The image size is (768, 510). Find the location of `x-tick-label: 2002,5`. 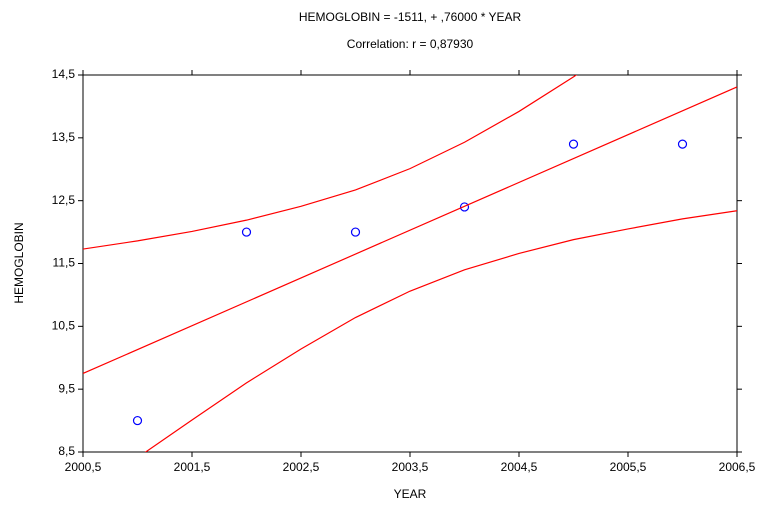

x-tick-label: 2002,5 is located at coordinates (301, 467).